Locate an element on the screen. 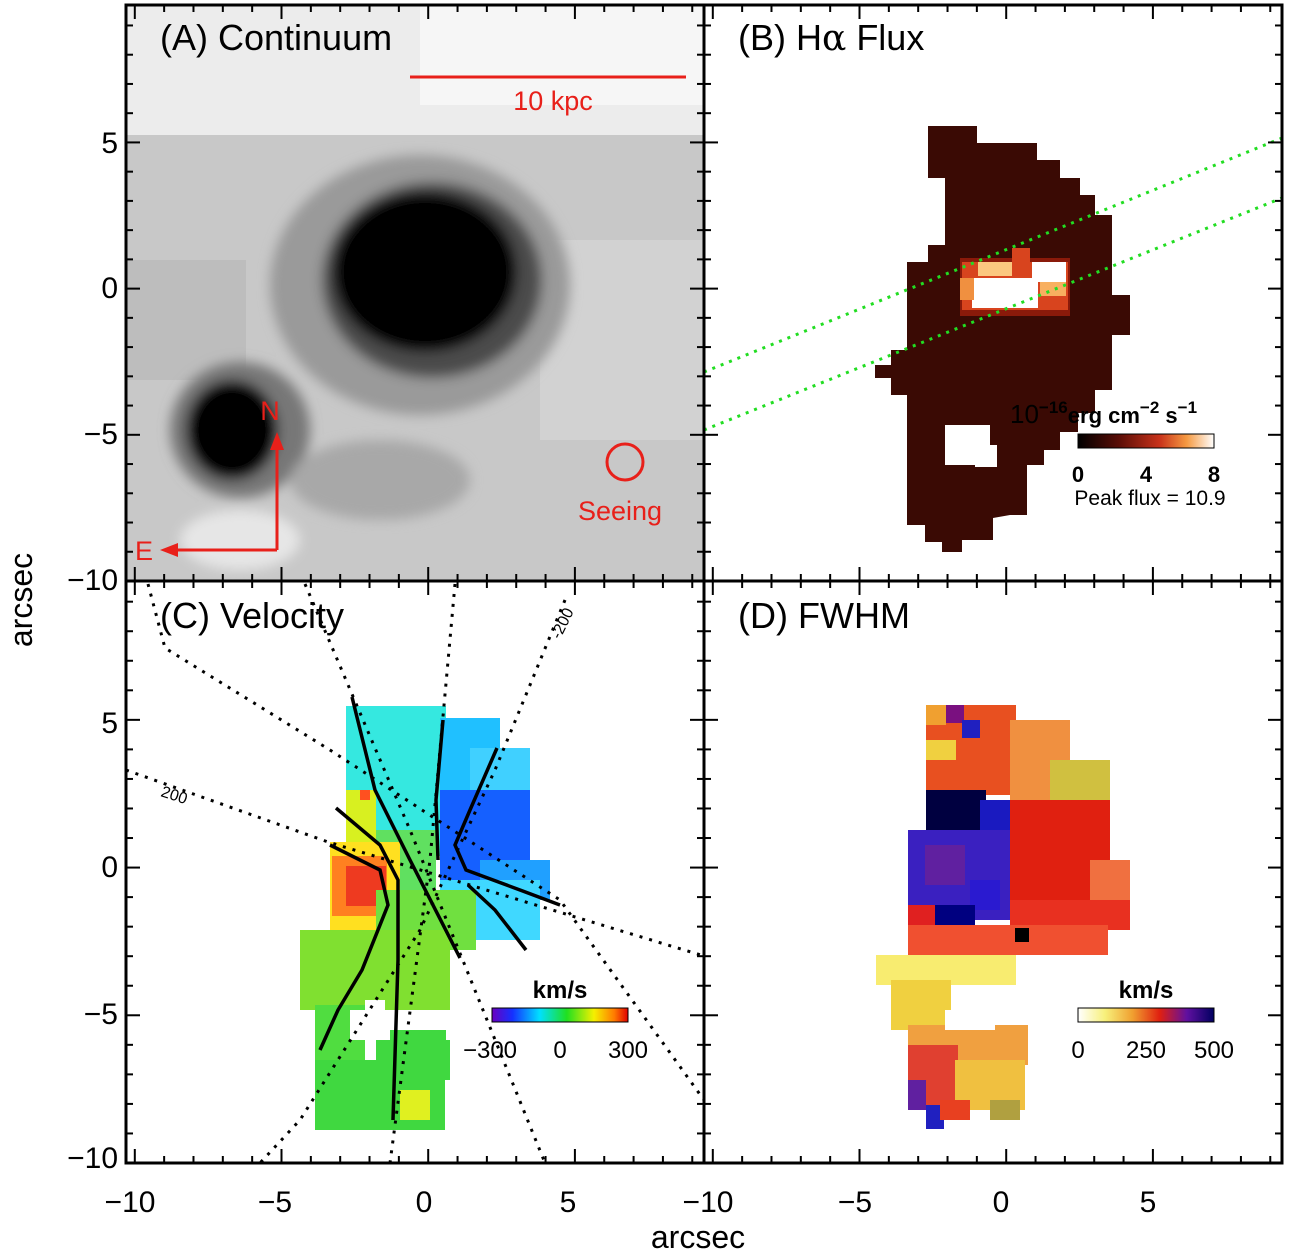  y-tick-label-bottom-minus5: −5 is located at coordinates (101, 1014).